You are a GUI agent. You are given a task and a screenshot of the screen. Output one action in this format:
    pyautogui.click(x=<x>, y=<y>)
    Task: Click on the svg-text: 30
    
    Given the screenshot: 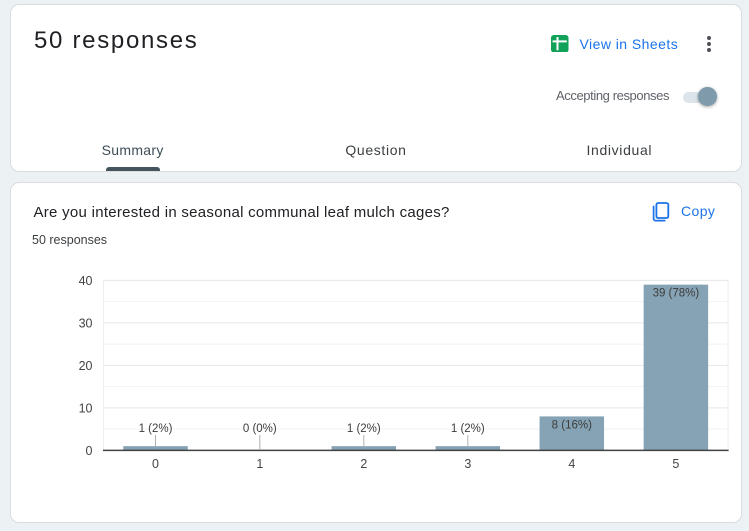 What is the action you would take?
    pyautogui.click(x=86, y=324)
    